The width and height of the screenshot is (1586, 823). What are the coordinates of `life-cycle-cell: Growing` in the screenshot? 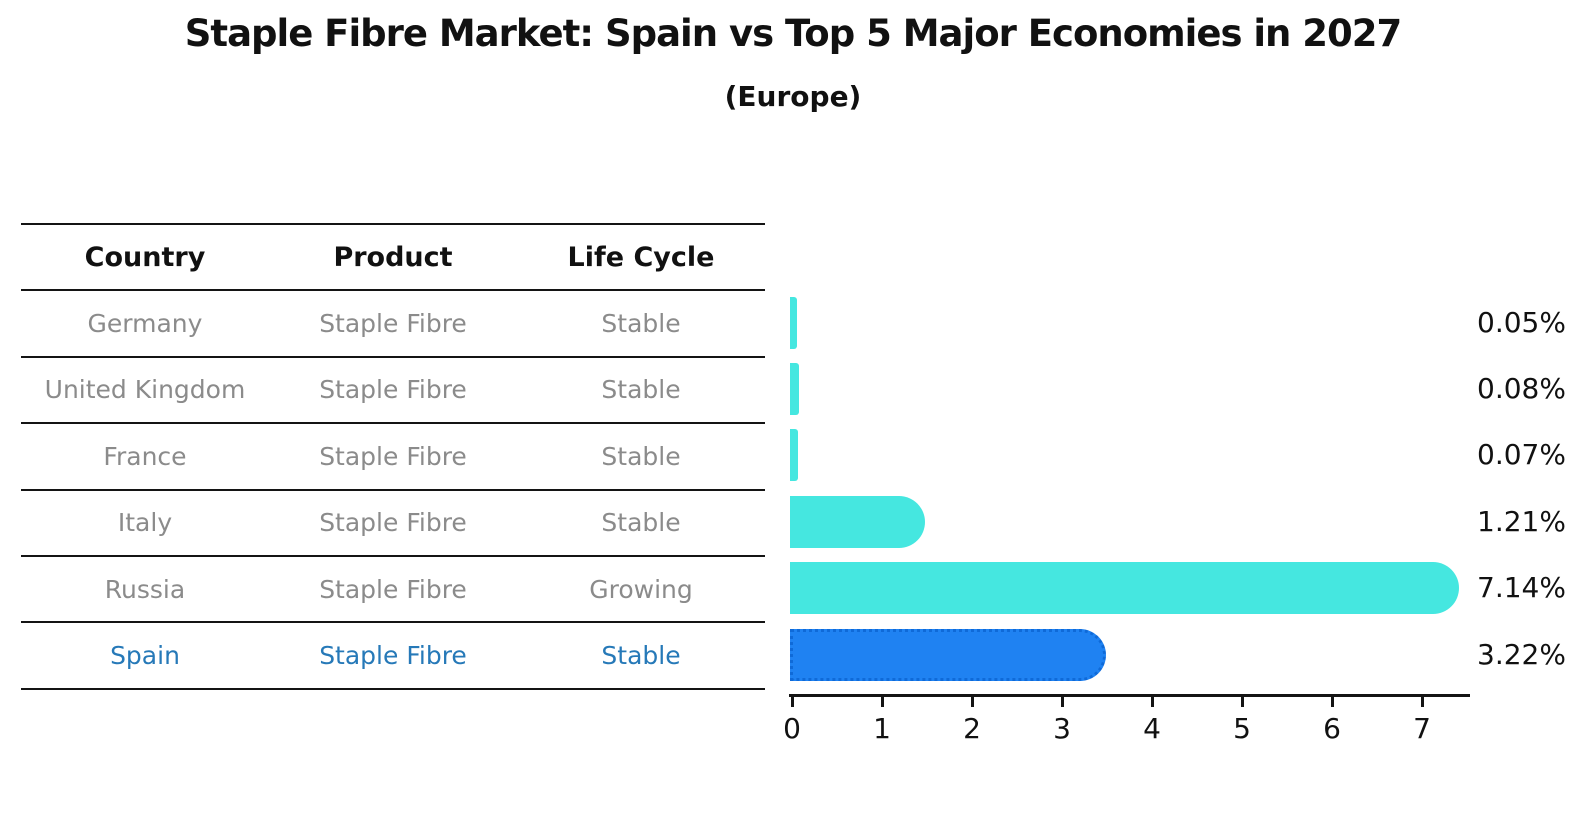 It's located at (641, 589).